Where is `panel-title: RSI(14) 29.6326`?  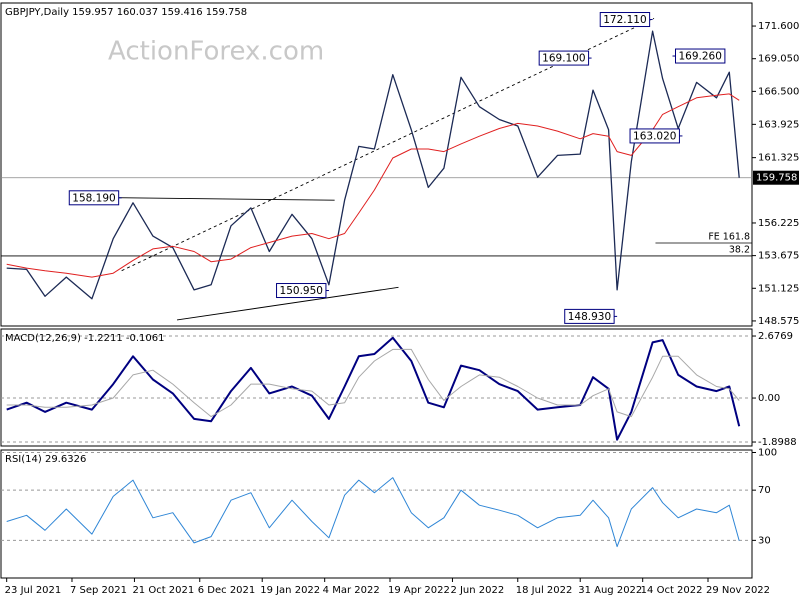
panel-title: RSI(14) 29.6326 is located at coordinates (45, 459).